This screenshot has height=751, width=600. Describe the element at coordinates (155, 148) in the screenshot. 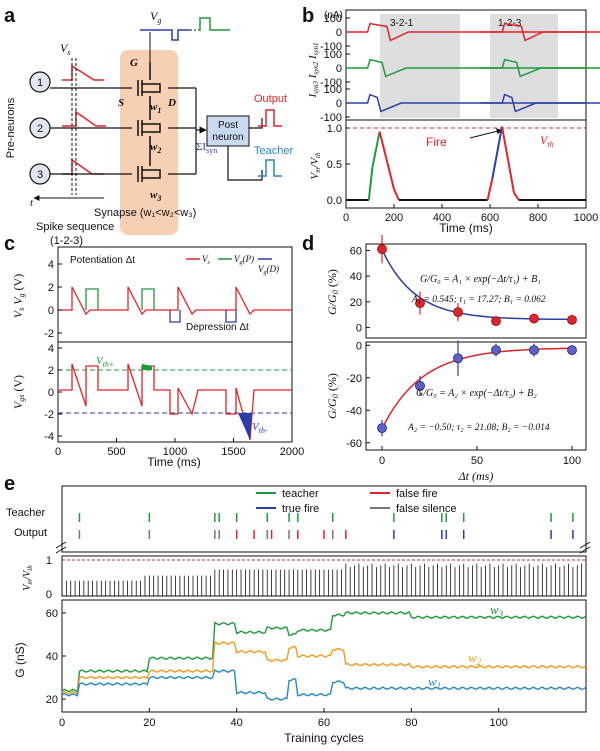

I see `w2-label: w2` at that location.